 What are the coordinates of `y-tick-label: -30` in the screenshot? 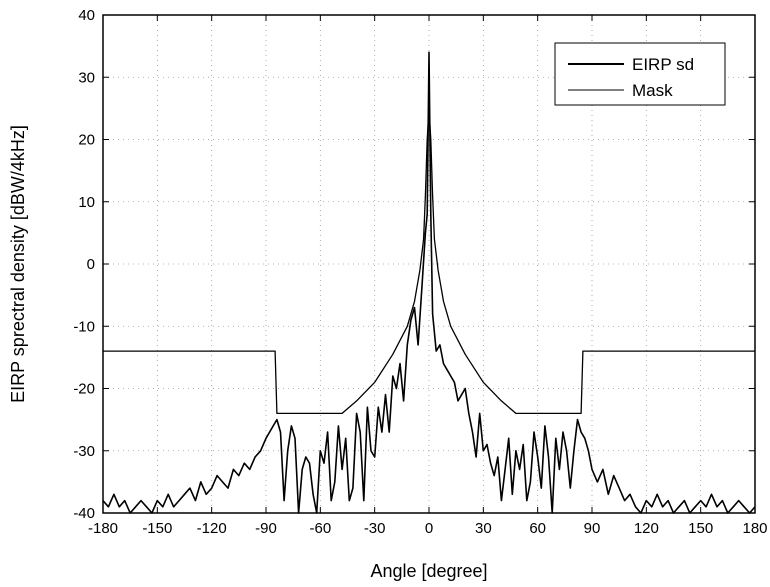 It's located at (84, 451).